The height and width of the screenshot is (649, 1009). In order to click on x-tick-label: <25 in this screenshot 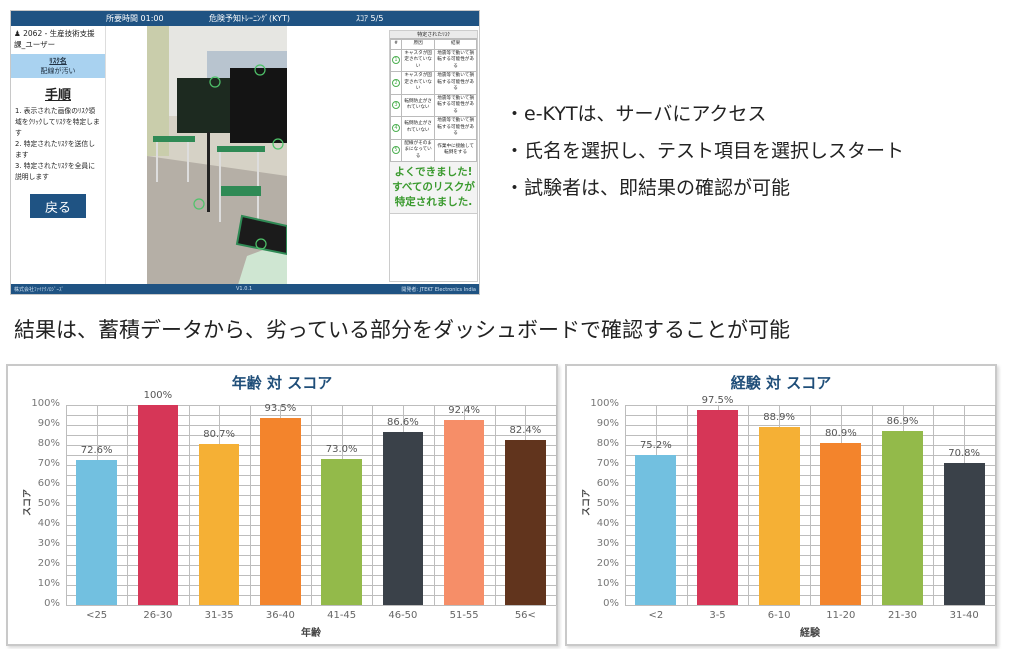, I will do `click(97, 615)`.